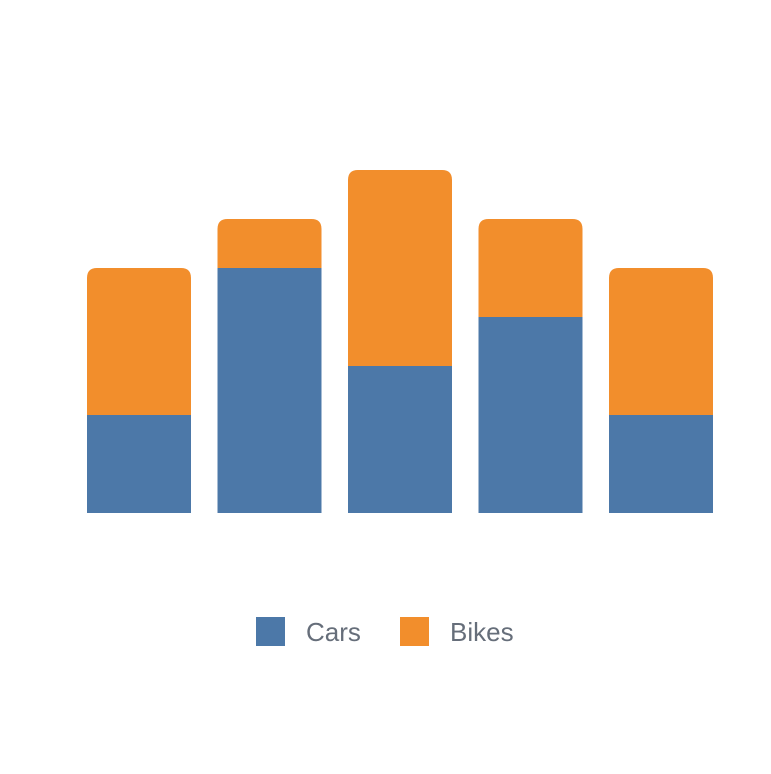 This screenshot has width=771, height=774. Describe the element at coordinates (414, 631) in the screenshot. I see `legend-swatch-bikes` at that location.